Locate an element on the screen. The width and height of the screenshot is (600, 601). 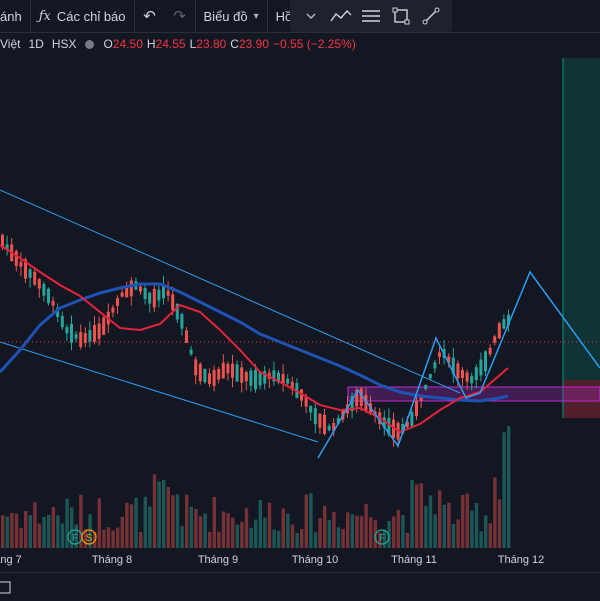
rectangle-tool is located at coordinates (401, 16).